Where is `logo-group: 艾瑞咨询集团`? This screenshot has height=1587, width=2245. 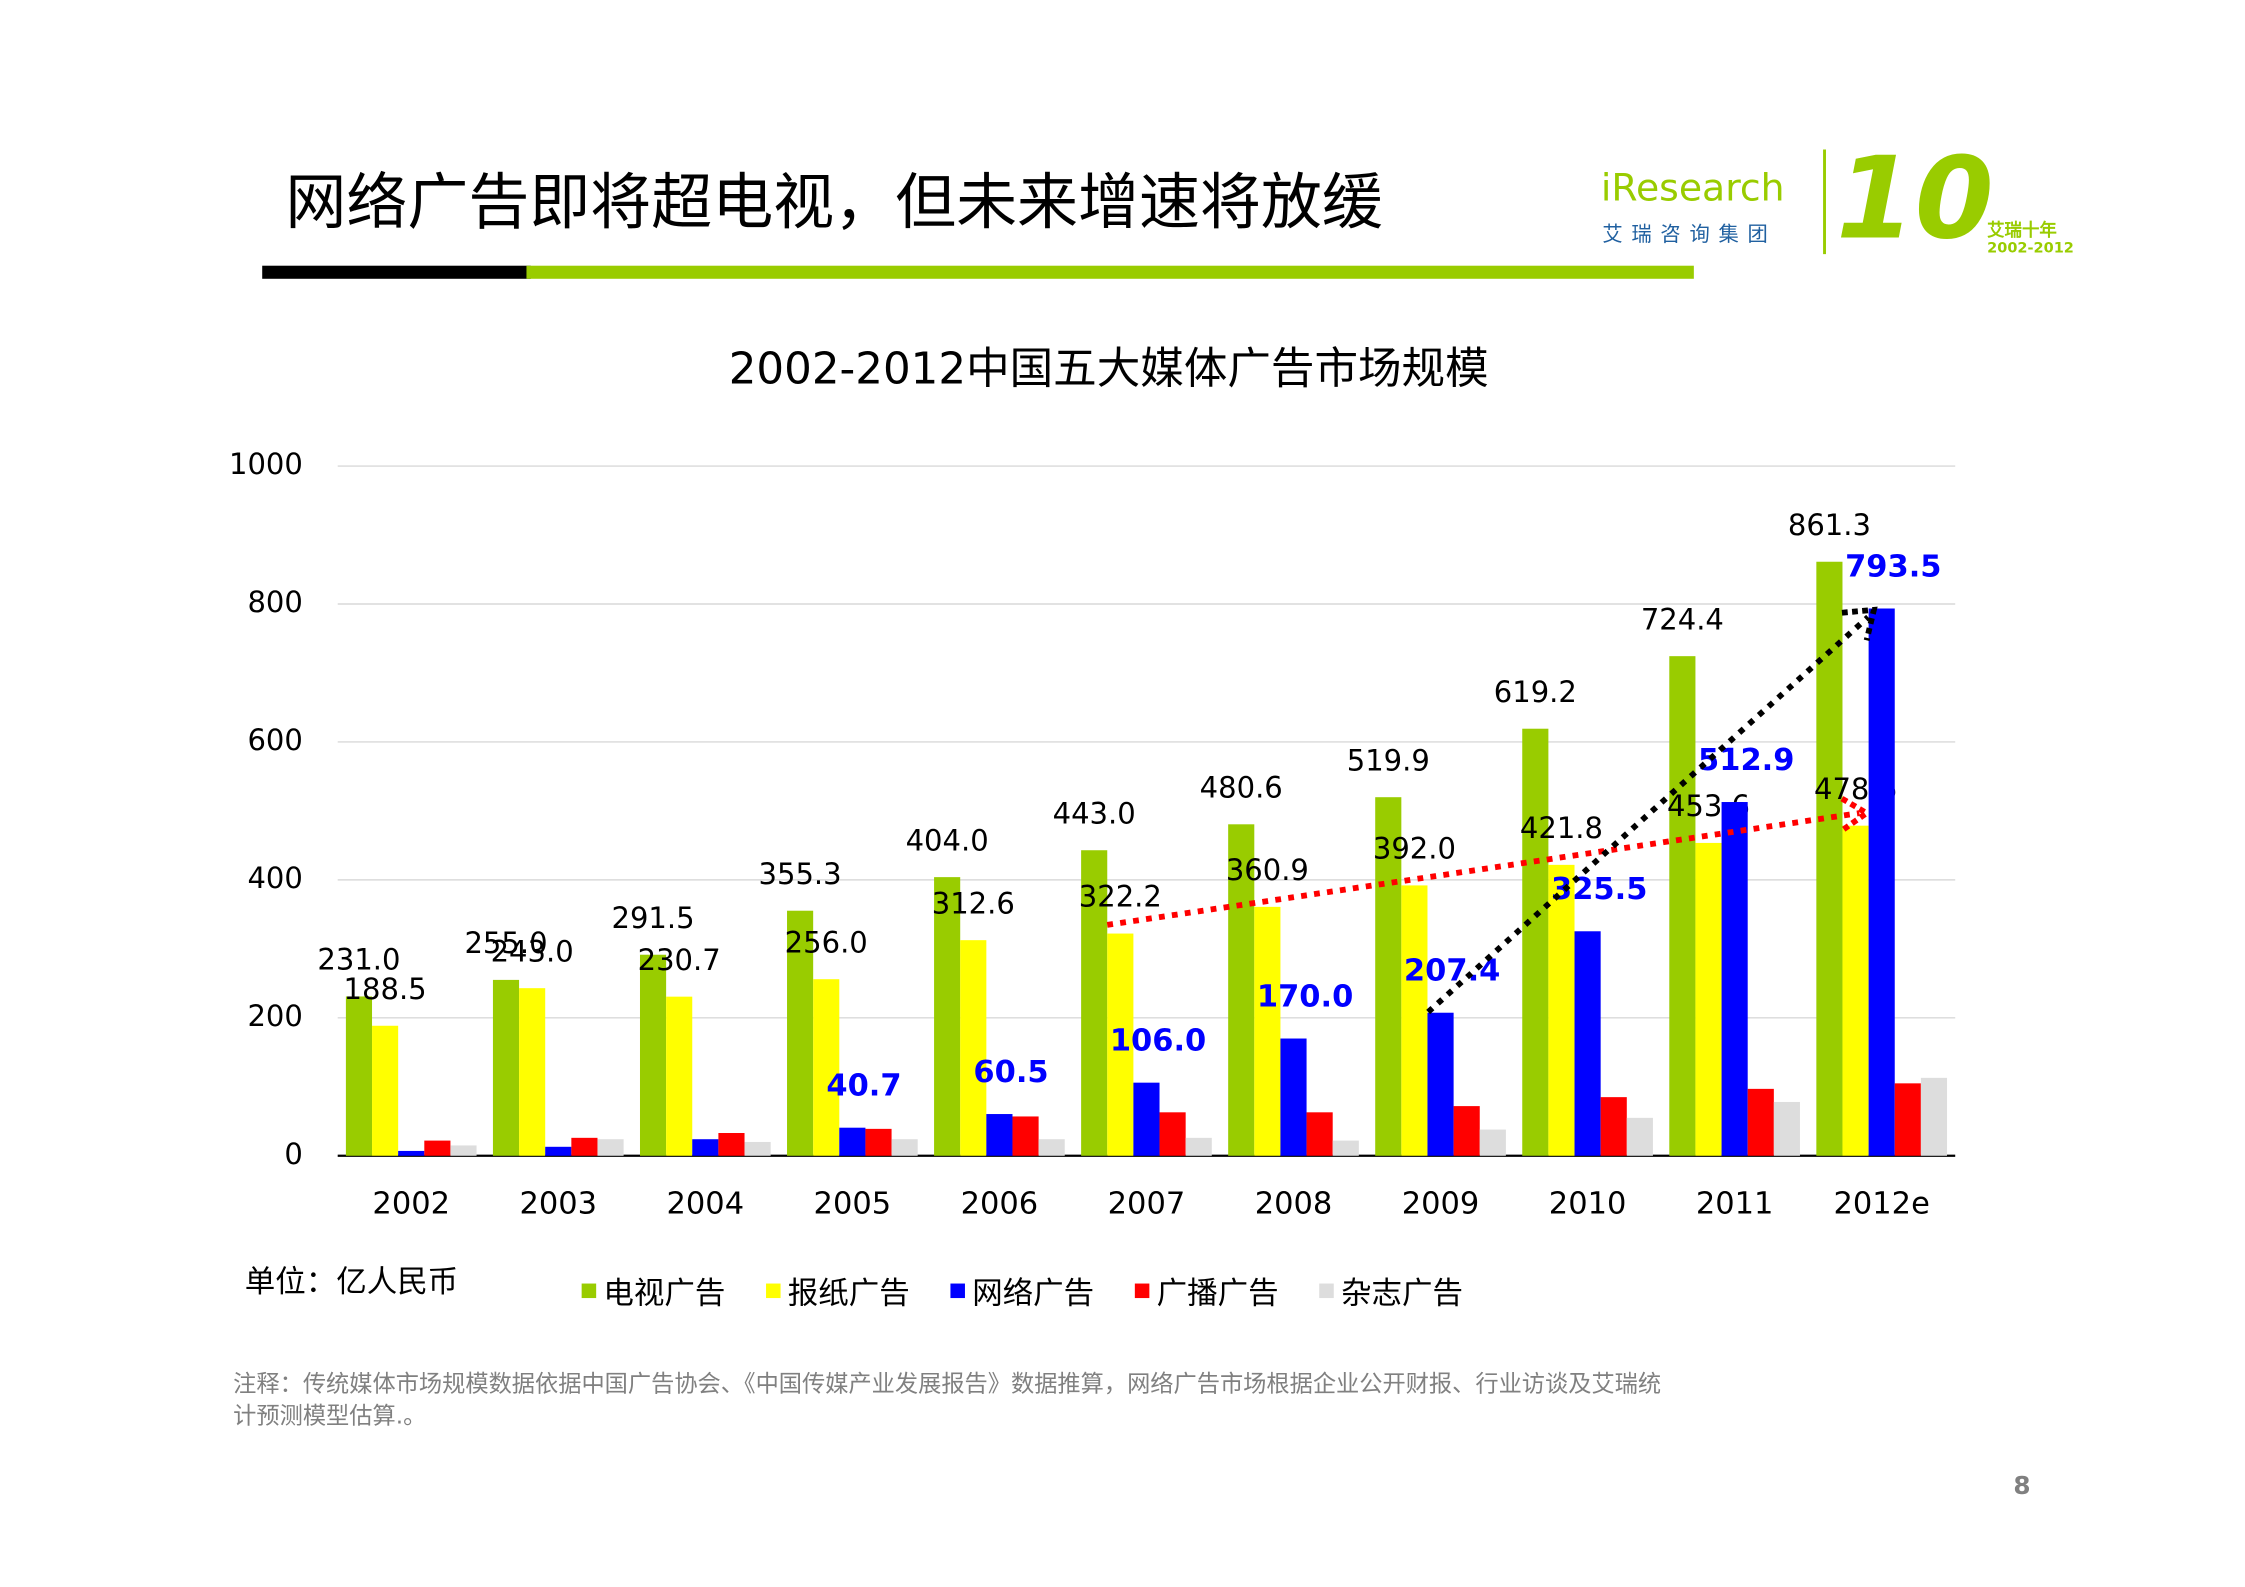
logo-group: 艾瑞咨询集团 is located at coordinates (1689, 234).